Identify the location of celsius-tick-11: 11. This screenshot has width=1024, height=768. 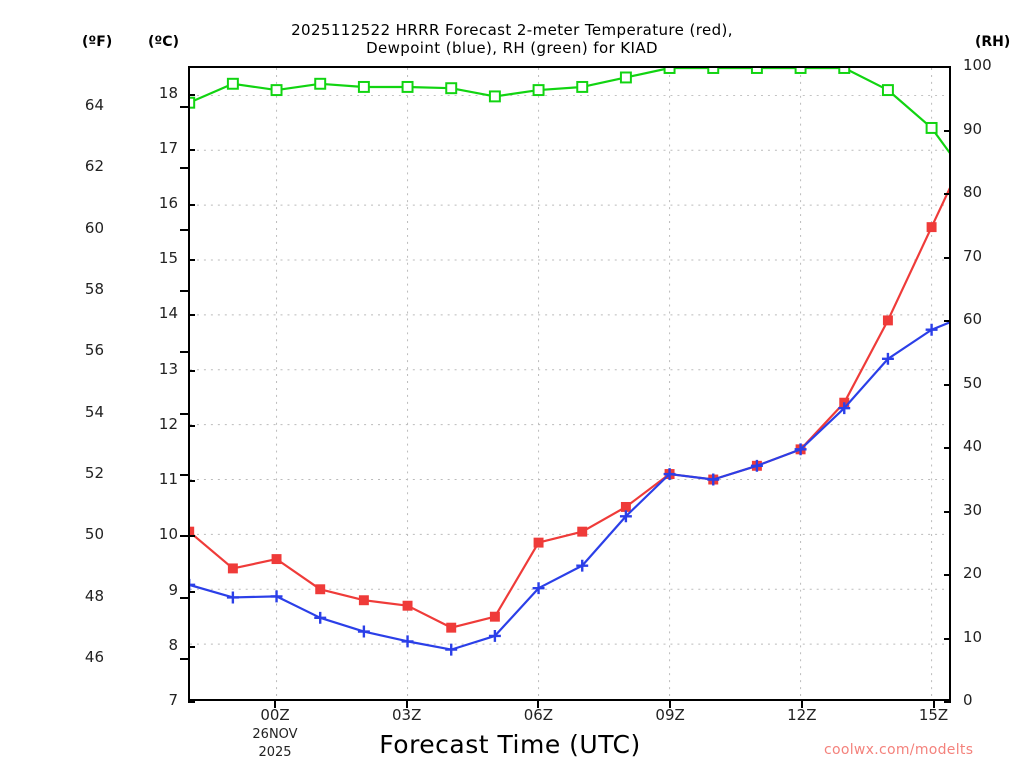
(168, 479).